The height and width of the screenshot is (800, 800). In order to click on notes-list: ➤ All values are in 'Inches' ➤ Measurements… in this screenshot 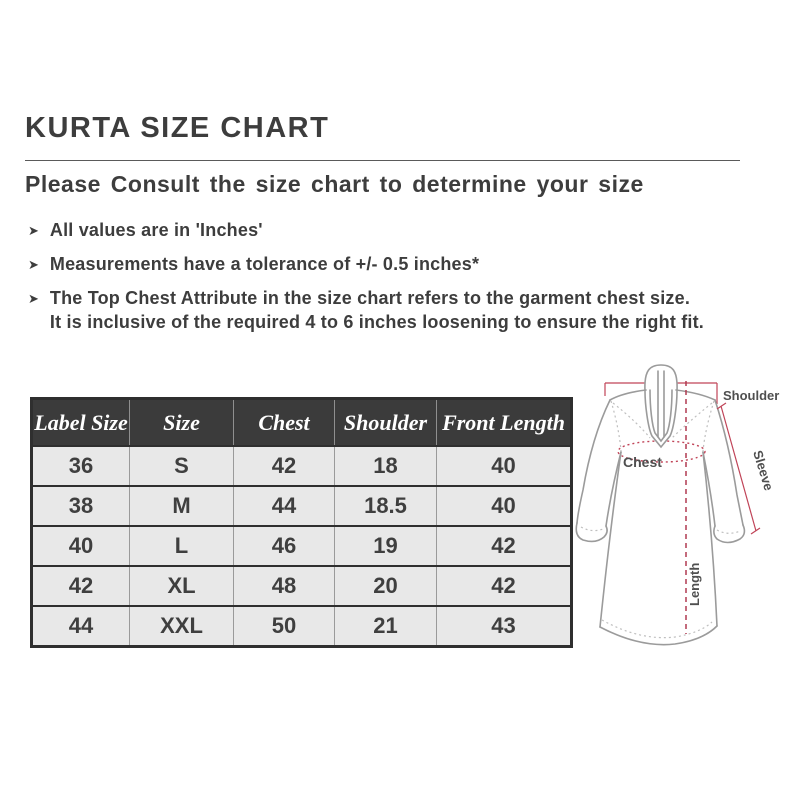, I will do `click(393, 282)`.